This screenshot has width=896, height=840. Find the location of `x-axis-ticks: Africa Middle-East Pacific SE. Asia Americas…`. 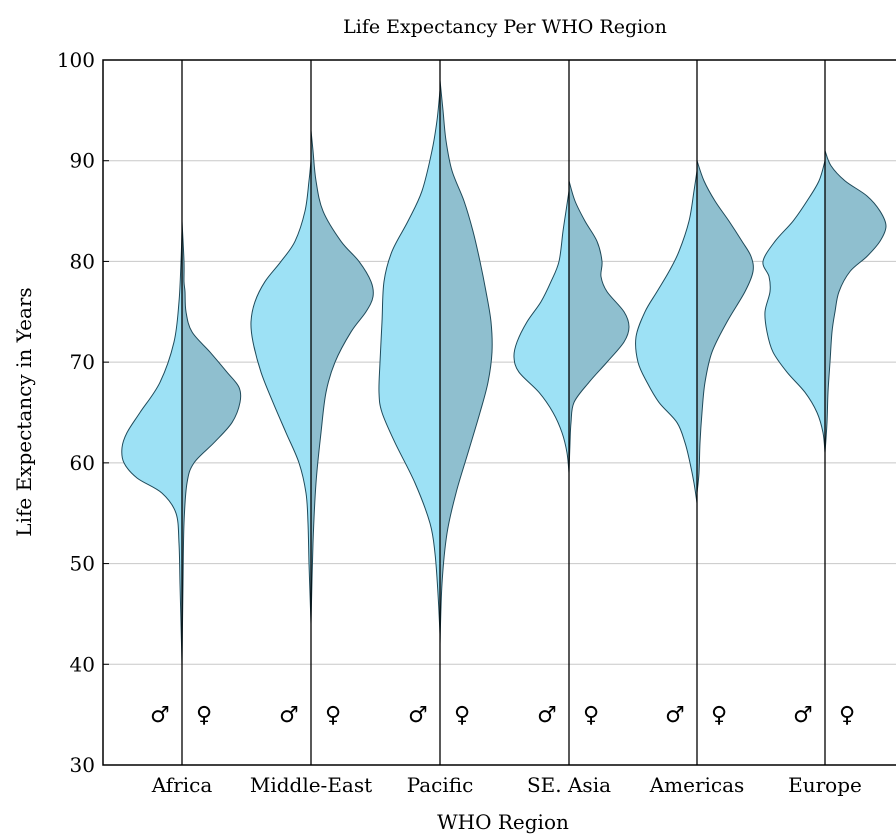

x-axis-ticks: Africa Middle-East Pacific SE. Asia Americas… is located at coordinates (506, 785).